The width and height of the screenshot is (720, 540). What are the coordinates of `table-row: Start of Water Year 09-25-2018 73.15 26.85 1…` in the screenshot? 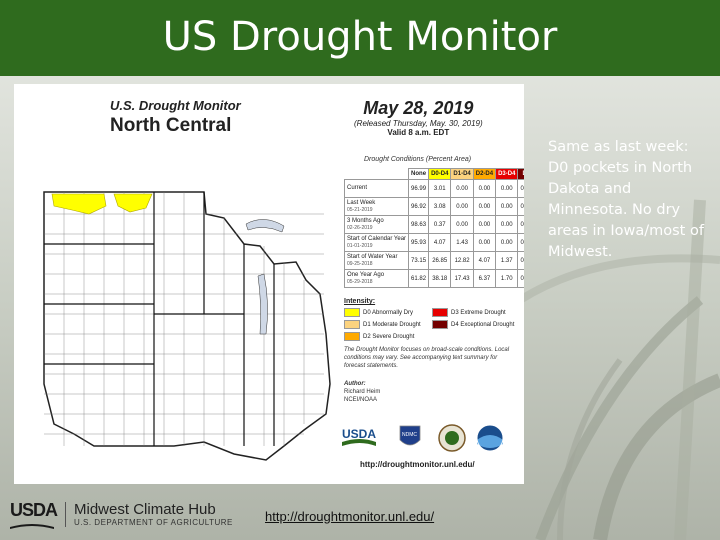 It's located at (433, 260).